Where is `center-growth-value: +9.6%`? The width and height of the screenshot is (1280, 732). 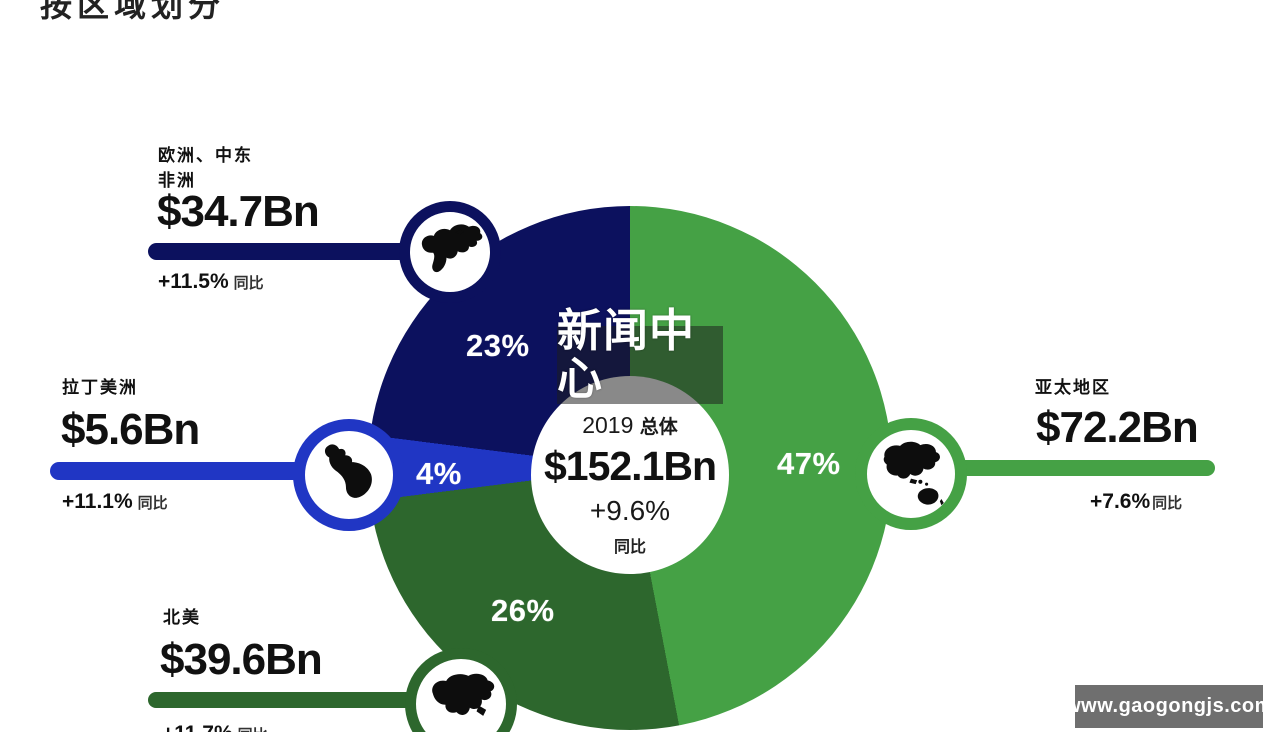 center-growth-value: +9.6% is located at coordinates (630, 510).